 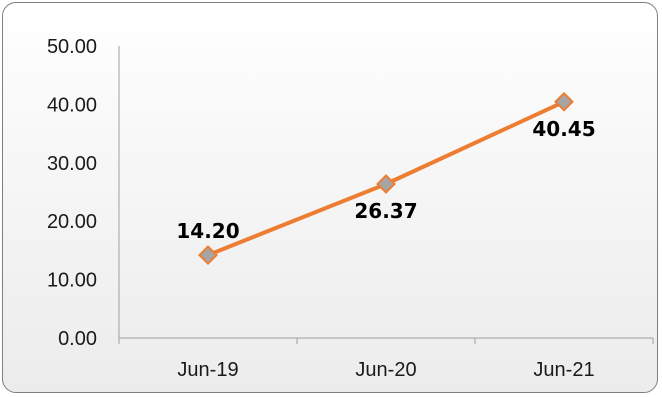 What do you see at coordinates (72, 105) in the screenshot?
I see `y-tick-label: 40.00` at bounding box center [72, 105].